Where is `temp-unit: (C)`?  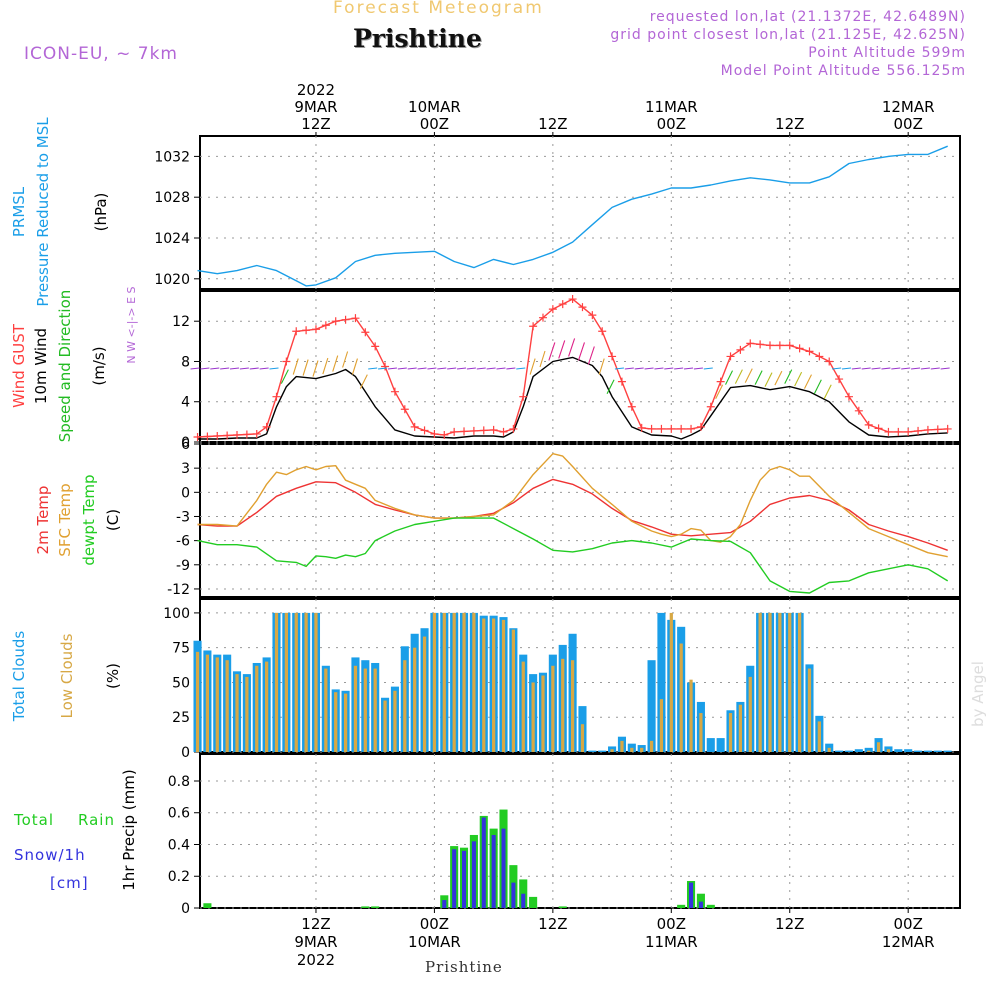
temp-unit: (C) is located at coordinates (113, 520).